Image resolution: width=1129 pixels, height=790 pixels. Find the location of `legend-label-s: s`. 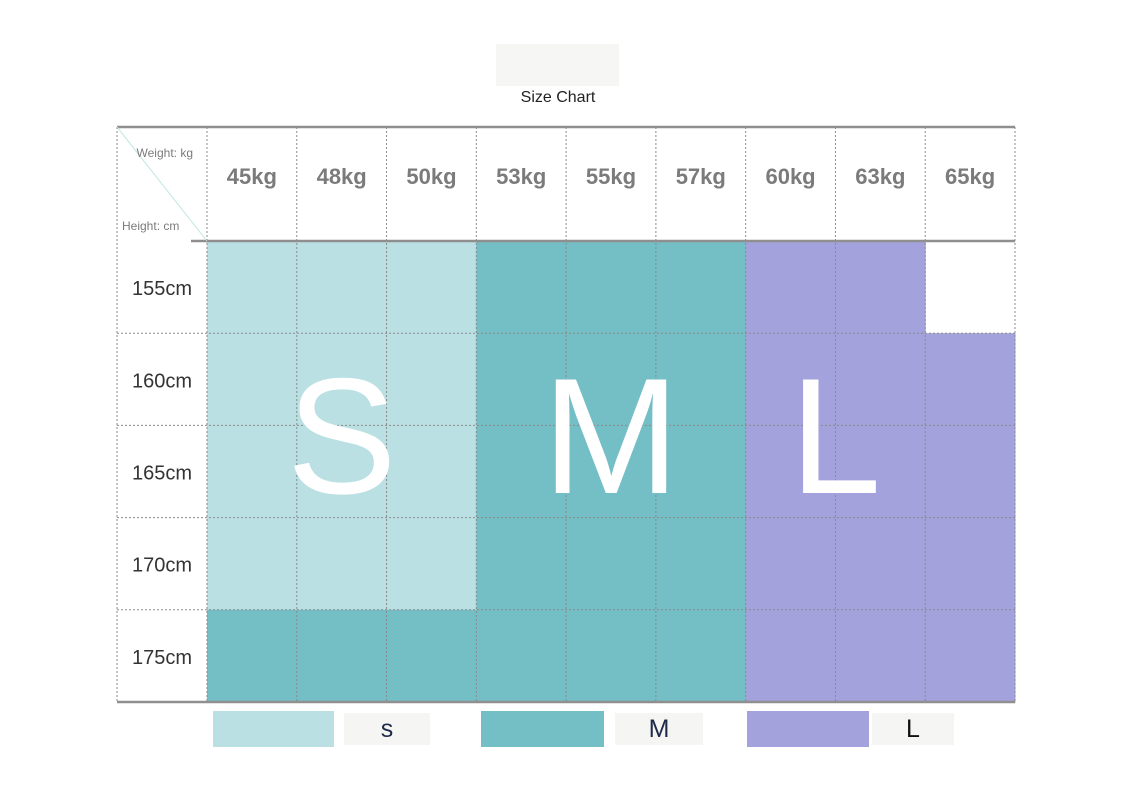

legend-label-s: s is located at coordinates (387, 729).